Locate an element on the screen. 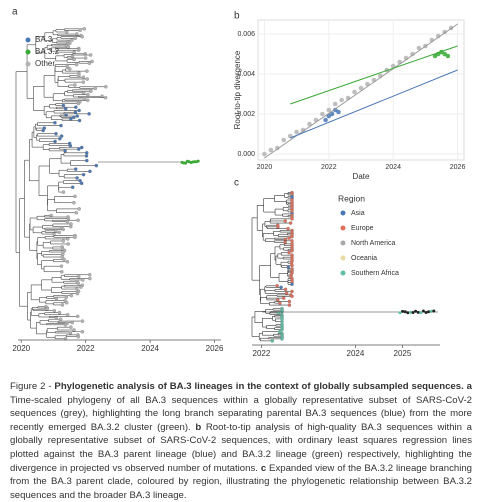  caption-text: b is located at coordinates (198, 427).